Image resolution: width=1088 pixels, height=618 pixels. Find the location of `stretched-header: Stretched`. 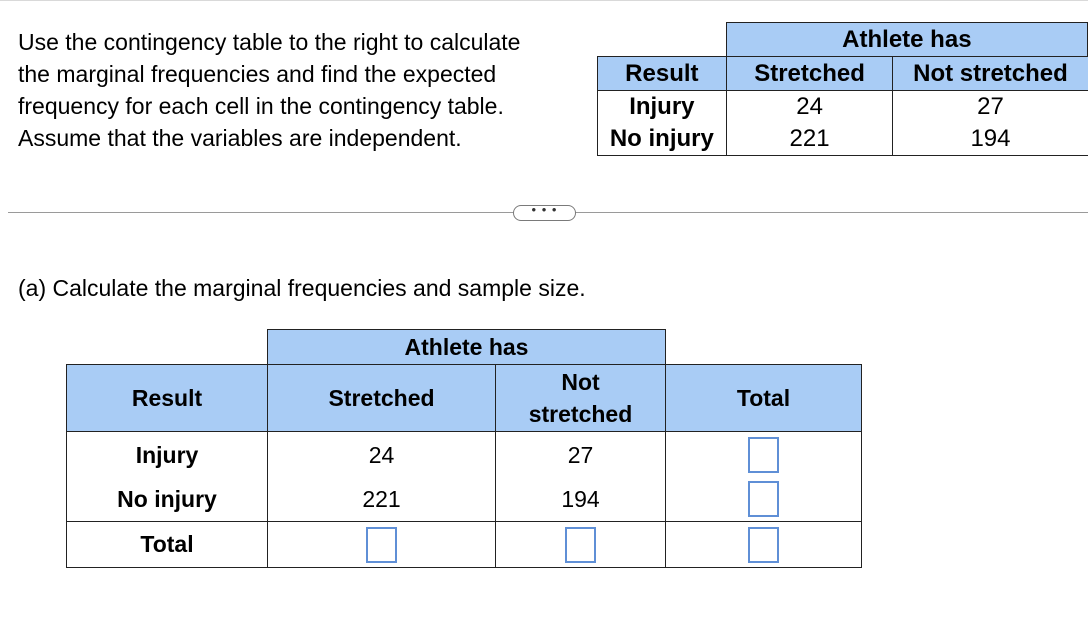

stretched-header: Stretched is located at coordinates (381, 398).